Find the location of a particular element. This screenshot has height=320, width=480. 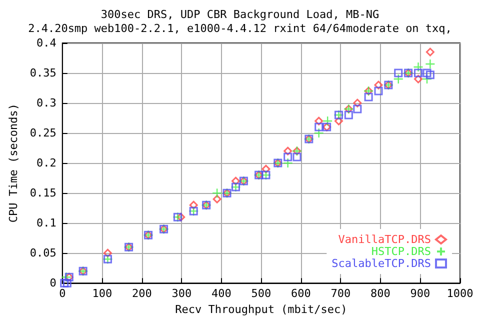

y-tick-label: 0.1 is located at coordinates (46, 223).